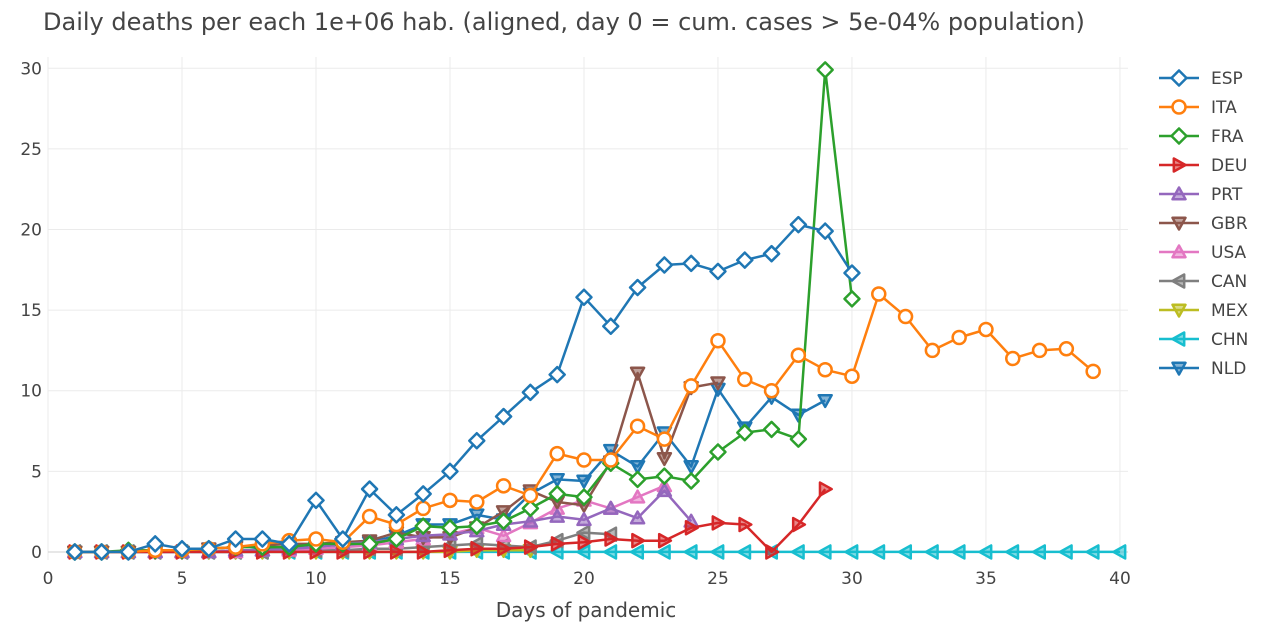 The image size is (1280, 631). I want to click on legend: ESP ITA FRA DEU PRT GBR USA CAN MEX CHN NLD, so click(1203, 224).